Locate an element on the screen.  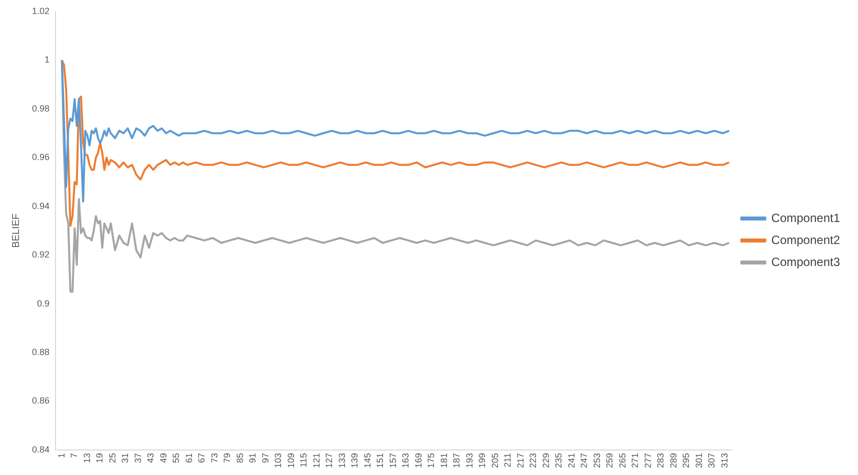
x-tick-label: 19 is located at coordinates (99, 457).